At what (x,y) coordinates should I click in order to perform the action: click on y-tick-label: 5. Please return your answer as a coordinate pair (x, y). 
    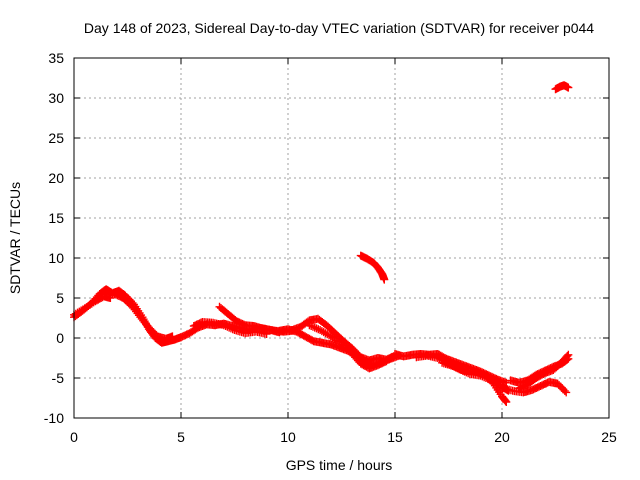
    Looking at the image, I should click on (60, 298).